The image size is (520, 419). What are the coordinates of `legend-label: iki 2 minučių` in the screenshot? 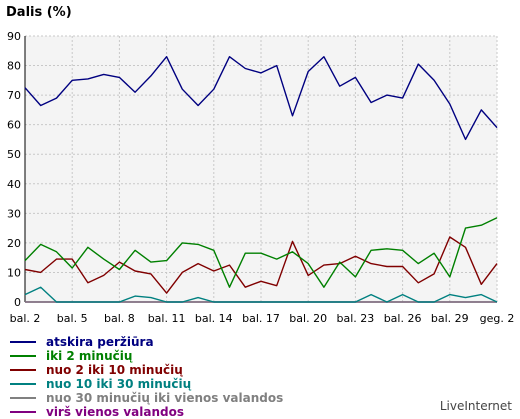 It's located at (89, 356).